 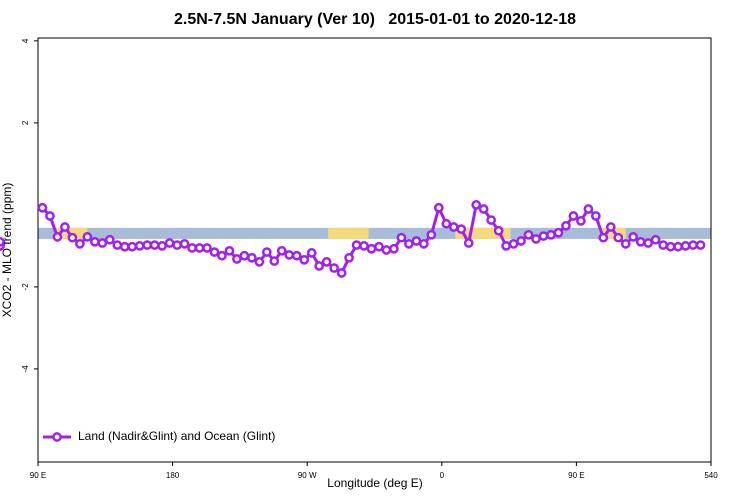 What do you see at coordinates (7, 250) in the screenshot?
I see `y-axis-label: XCO2 - MLO trend (ppm)` at bounding box center [7, 250].